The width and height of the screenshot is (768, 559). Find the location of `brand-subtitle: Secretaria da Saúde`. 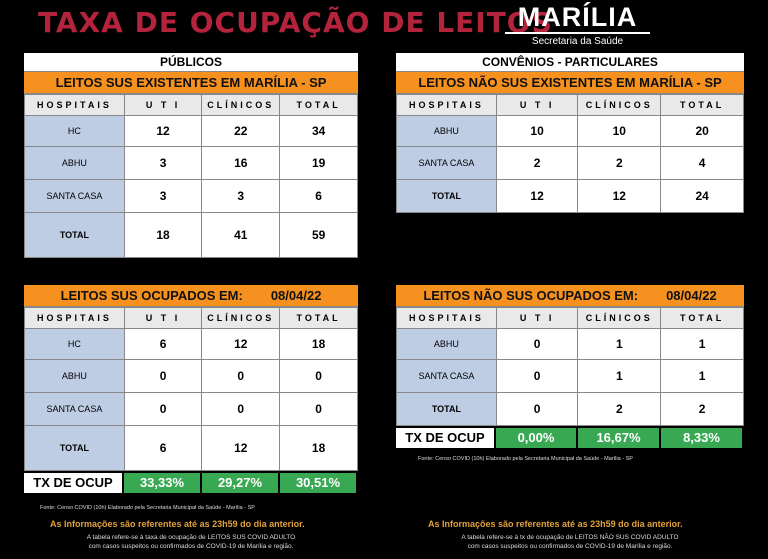

brand-subtitle: Secretaria da Saúde is located at coordinates (577, 41).